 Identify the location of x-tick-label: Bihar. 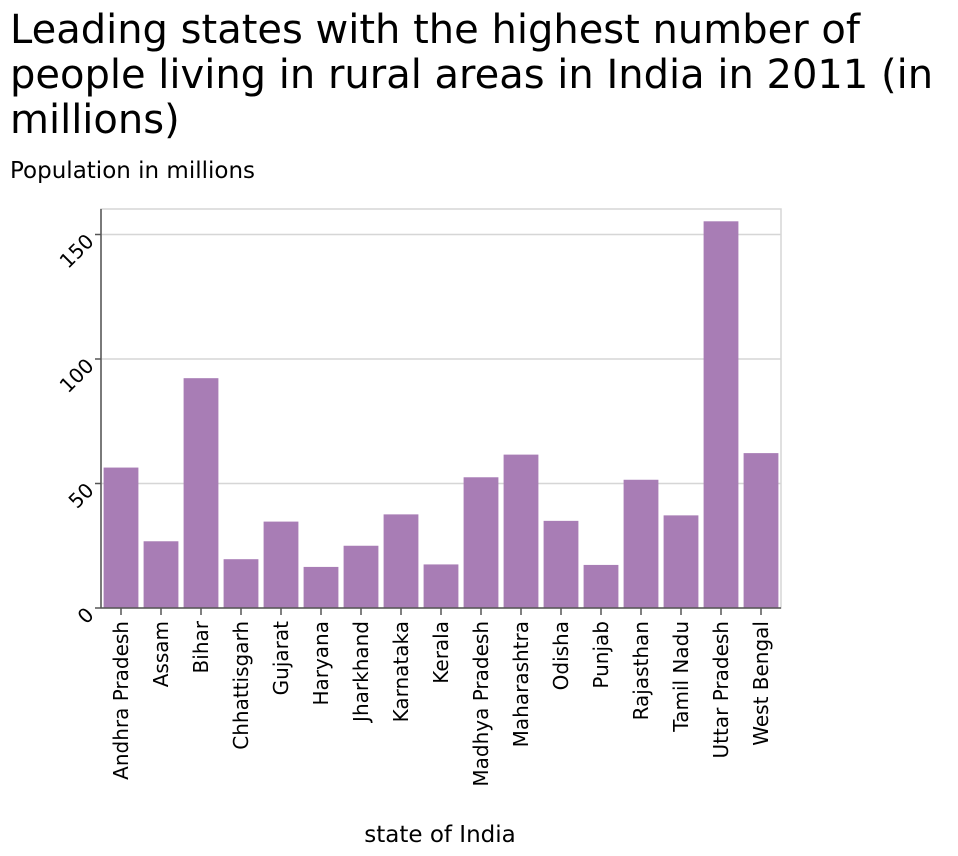
(201, 646).